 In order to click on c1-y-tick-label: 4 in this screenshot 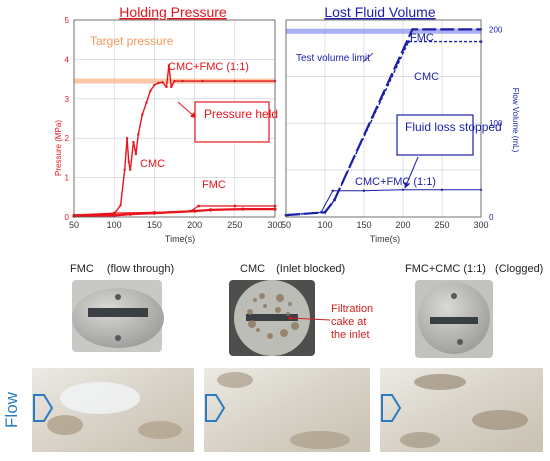, I will do `click(67, 59)`.